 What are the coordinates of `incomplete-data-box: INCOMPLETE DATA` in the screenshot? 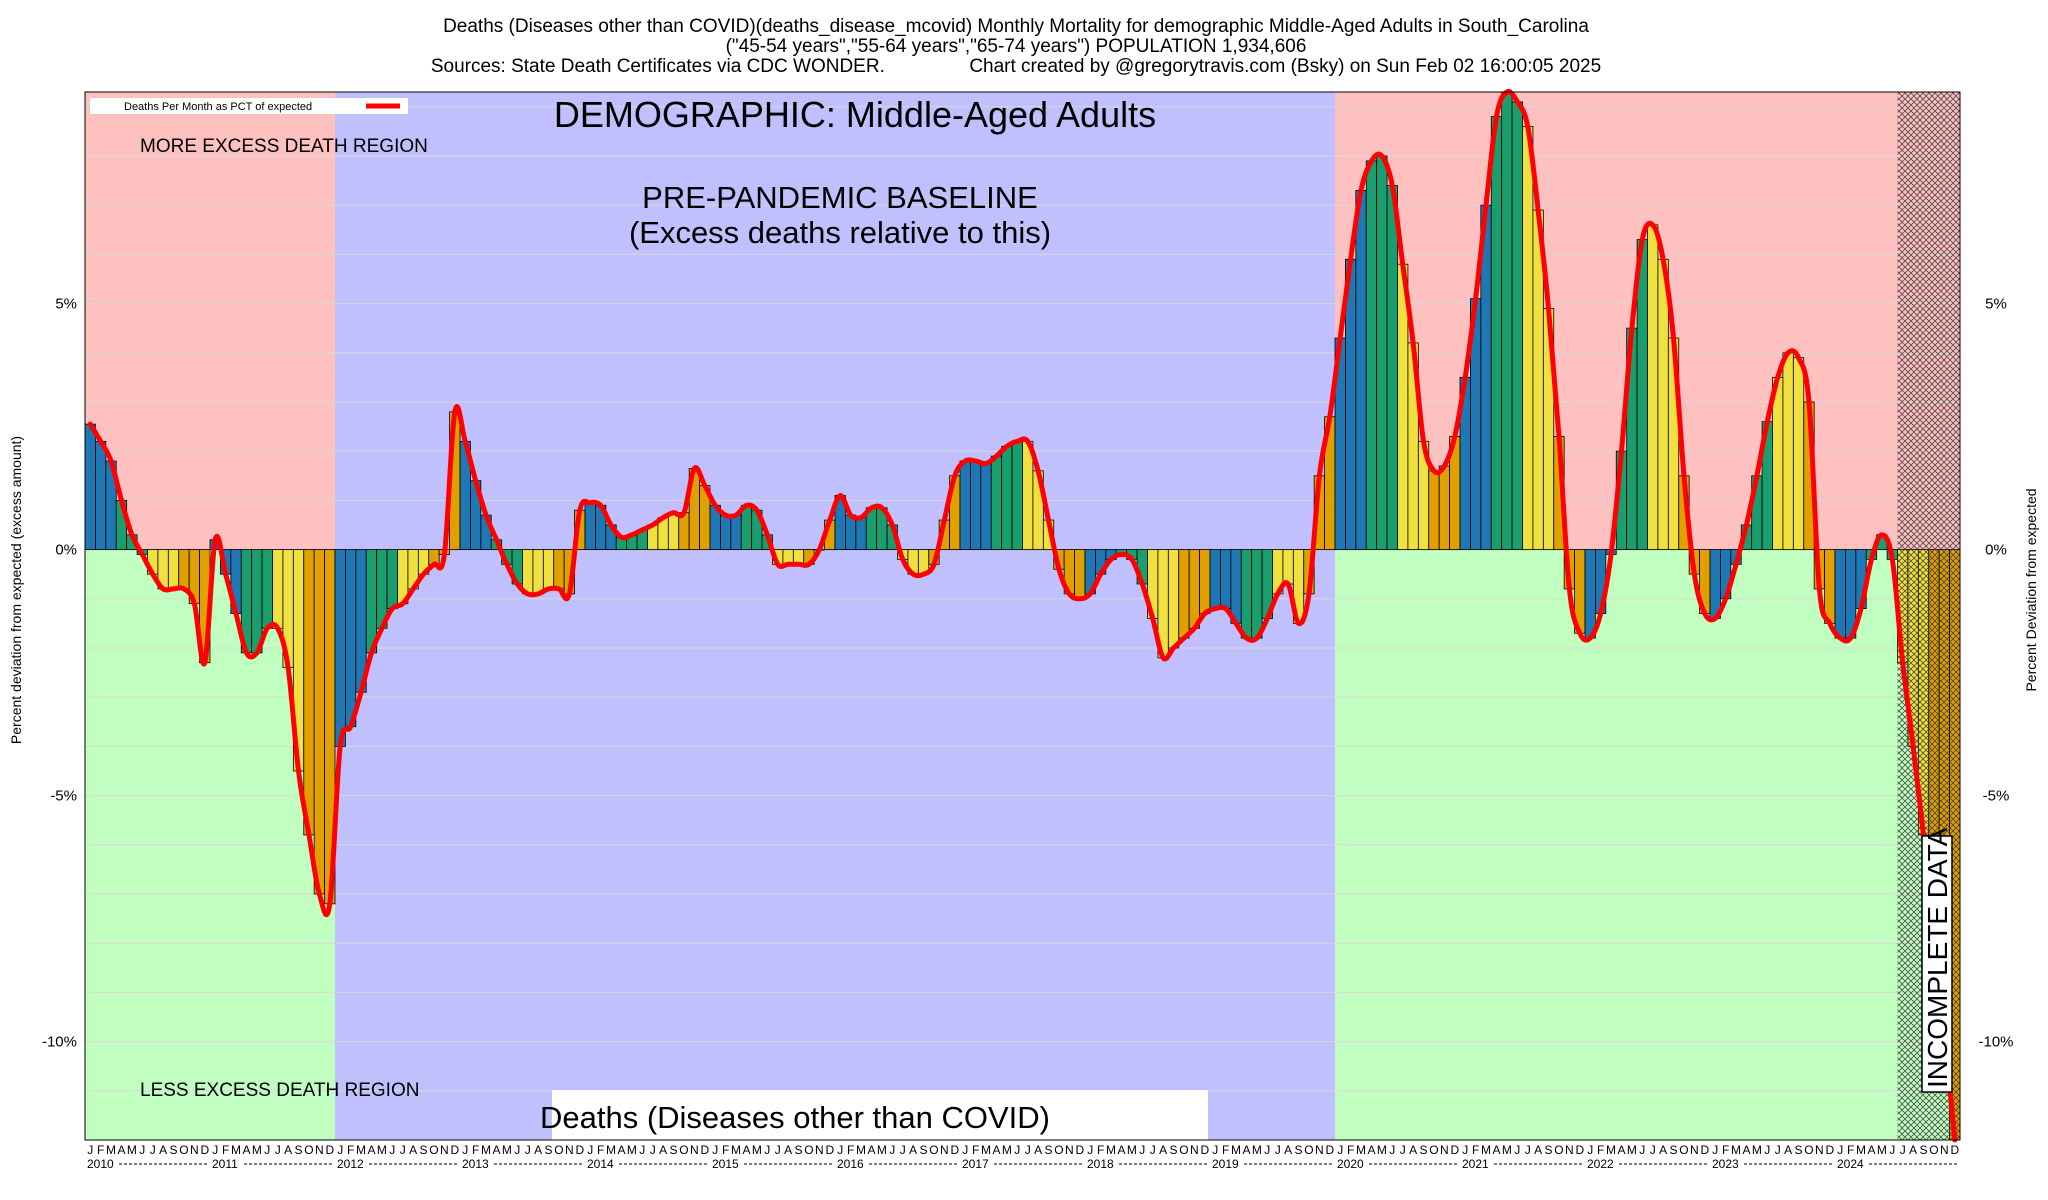 It's located at (1937, 960).